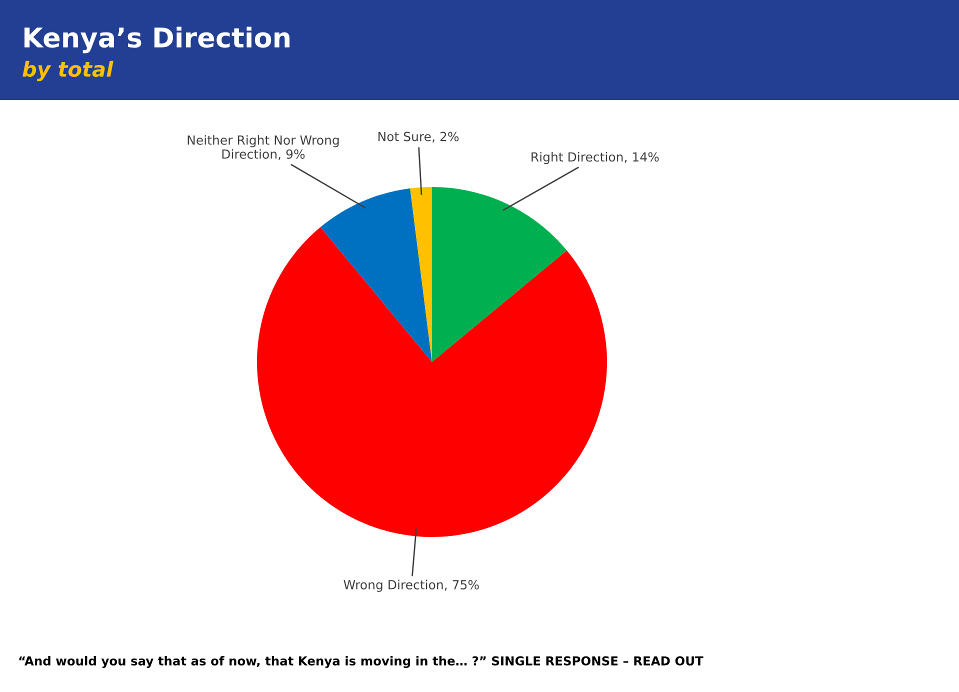  Describe the element at coordinates (157, 40) in the screenshot. I see `chart-title: Kenya’s Direction` at that location.